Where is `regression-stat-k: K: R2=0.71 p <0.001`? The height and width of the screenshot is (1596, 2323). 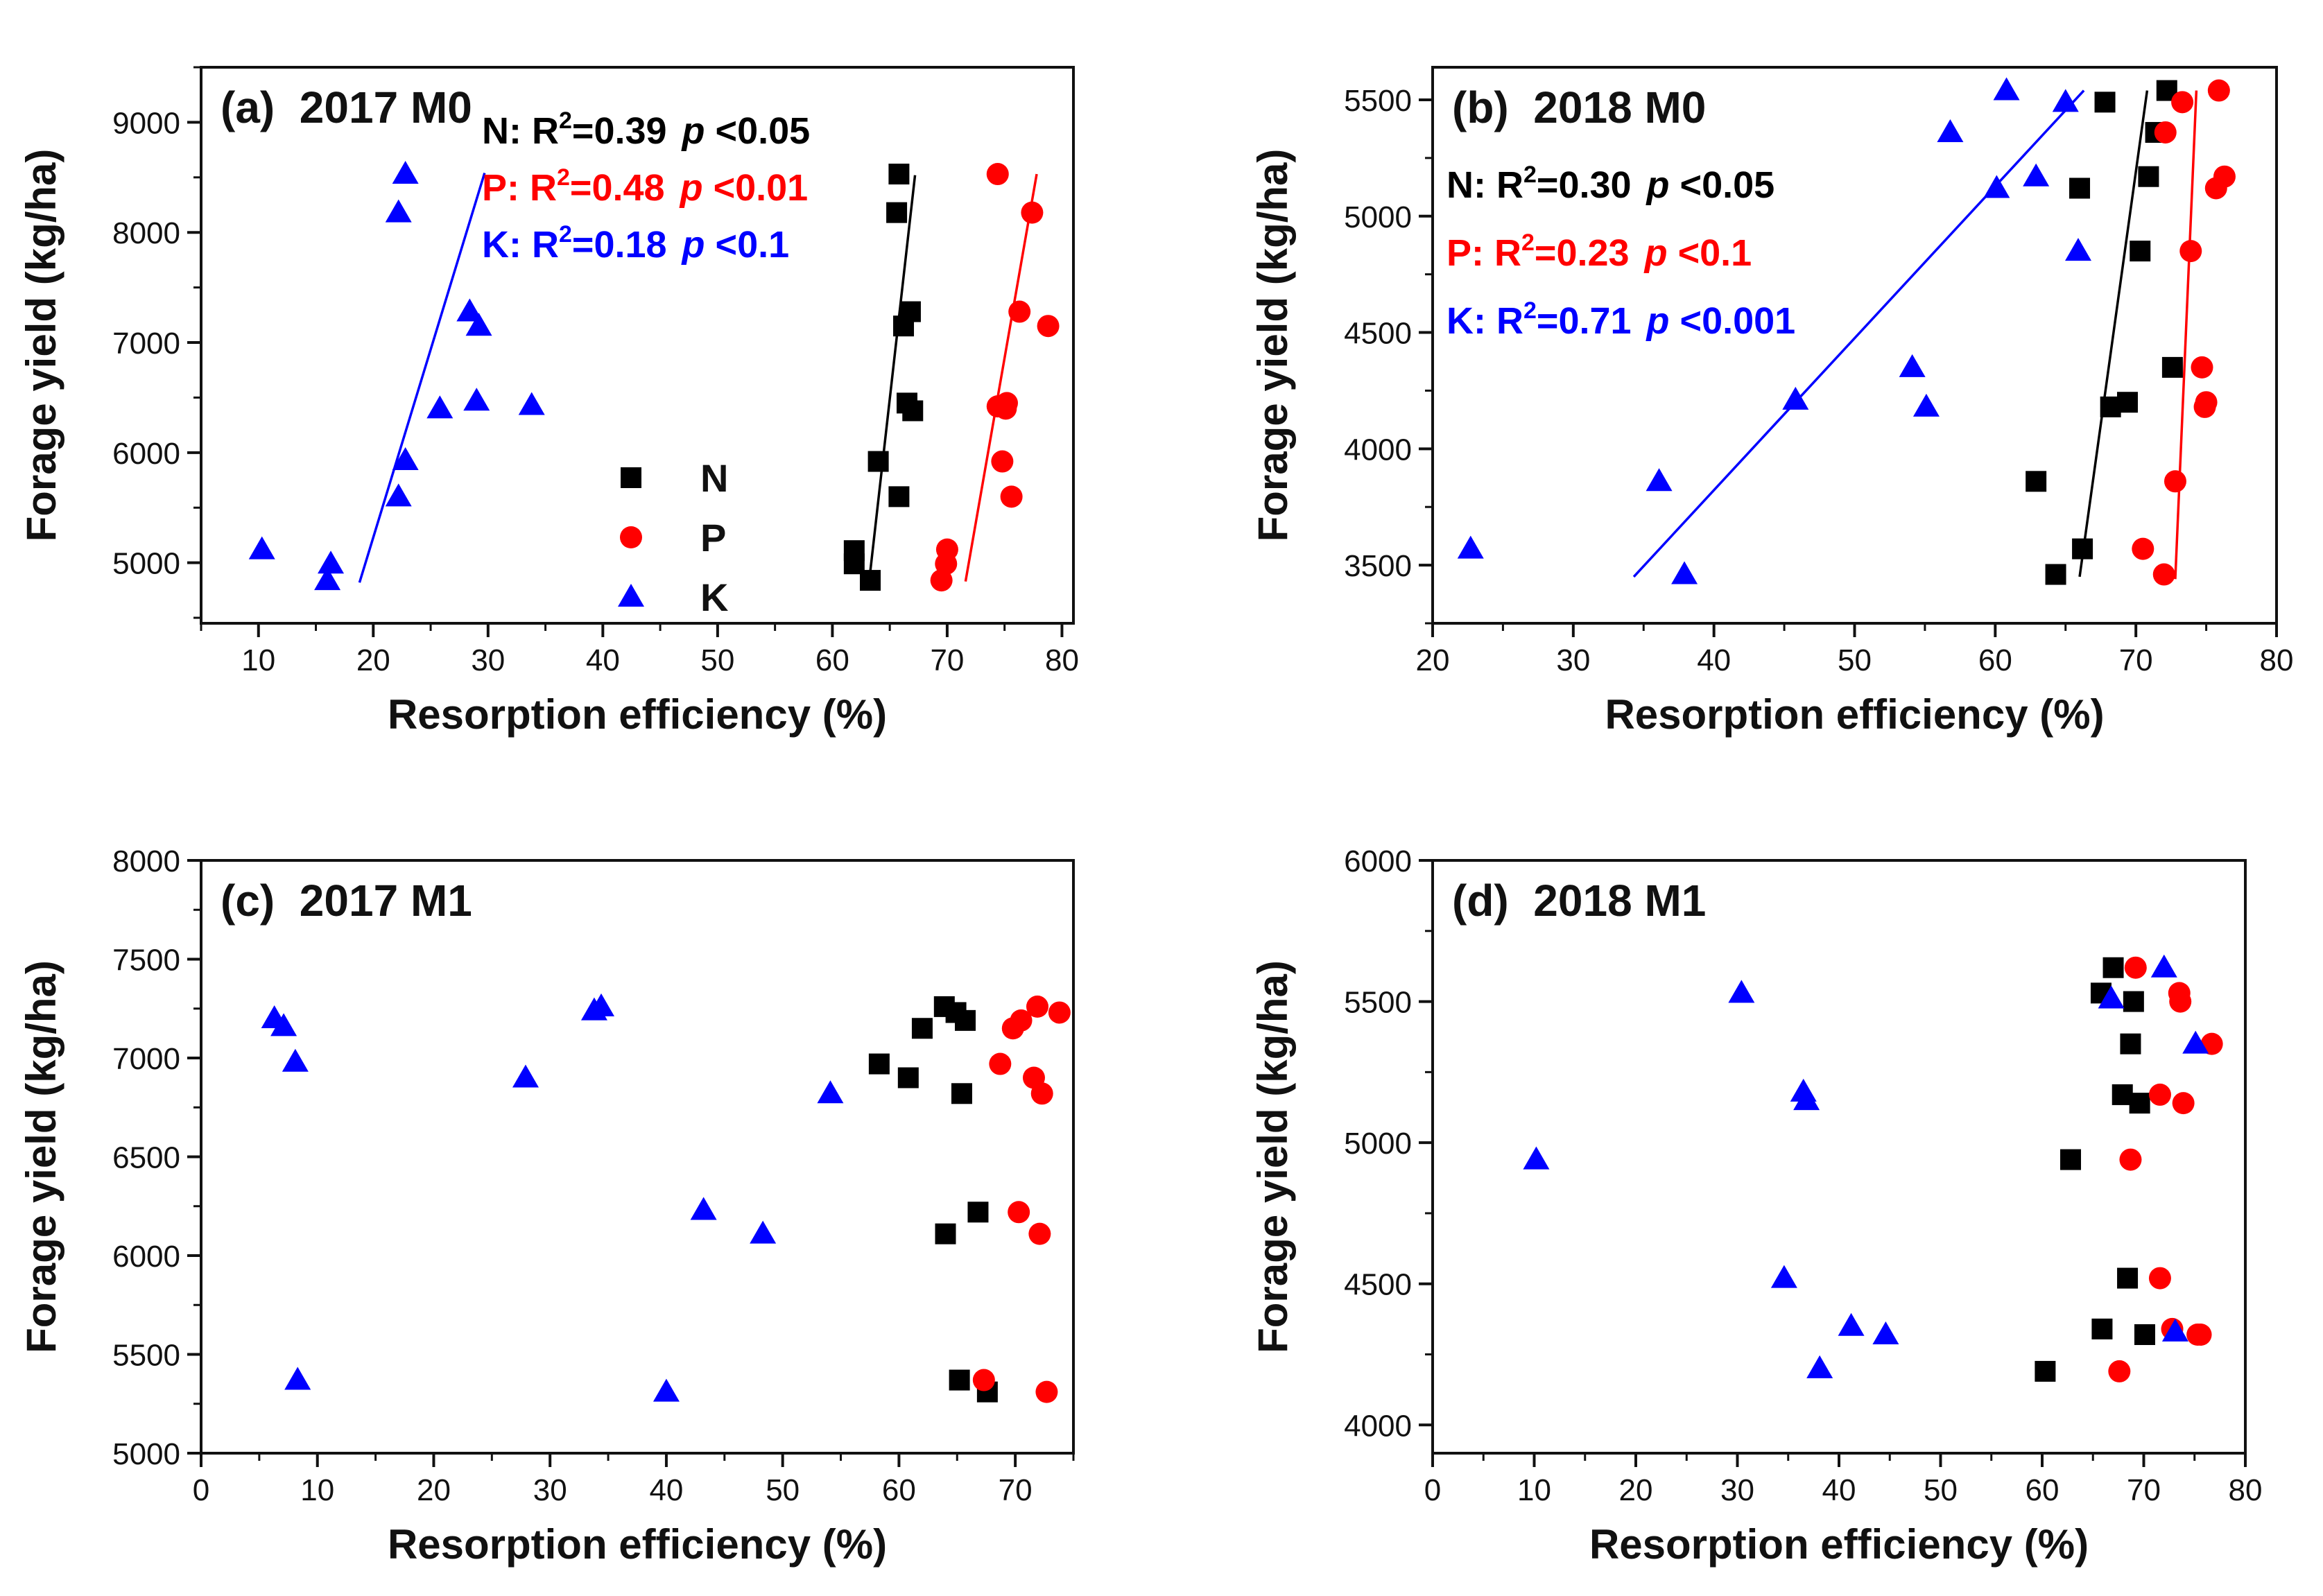 regression-stat-k: K: R2=0.71 p <0.001 is located at coordinates (1621, 319).